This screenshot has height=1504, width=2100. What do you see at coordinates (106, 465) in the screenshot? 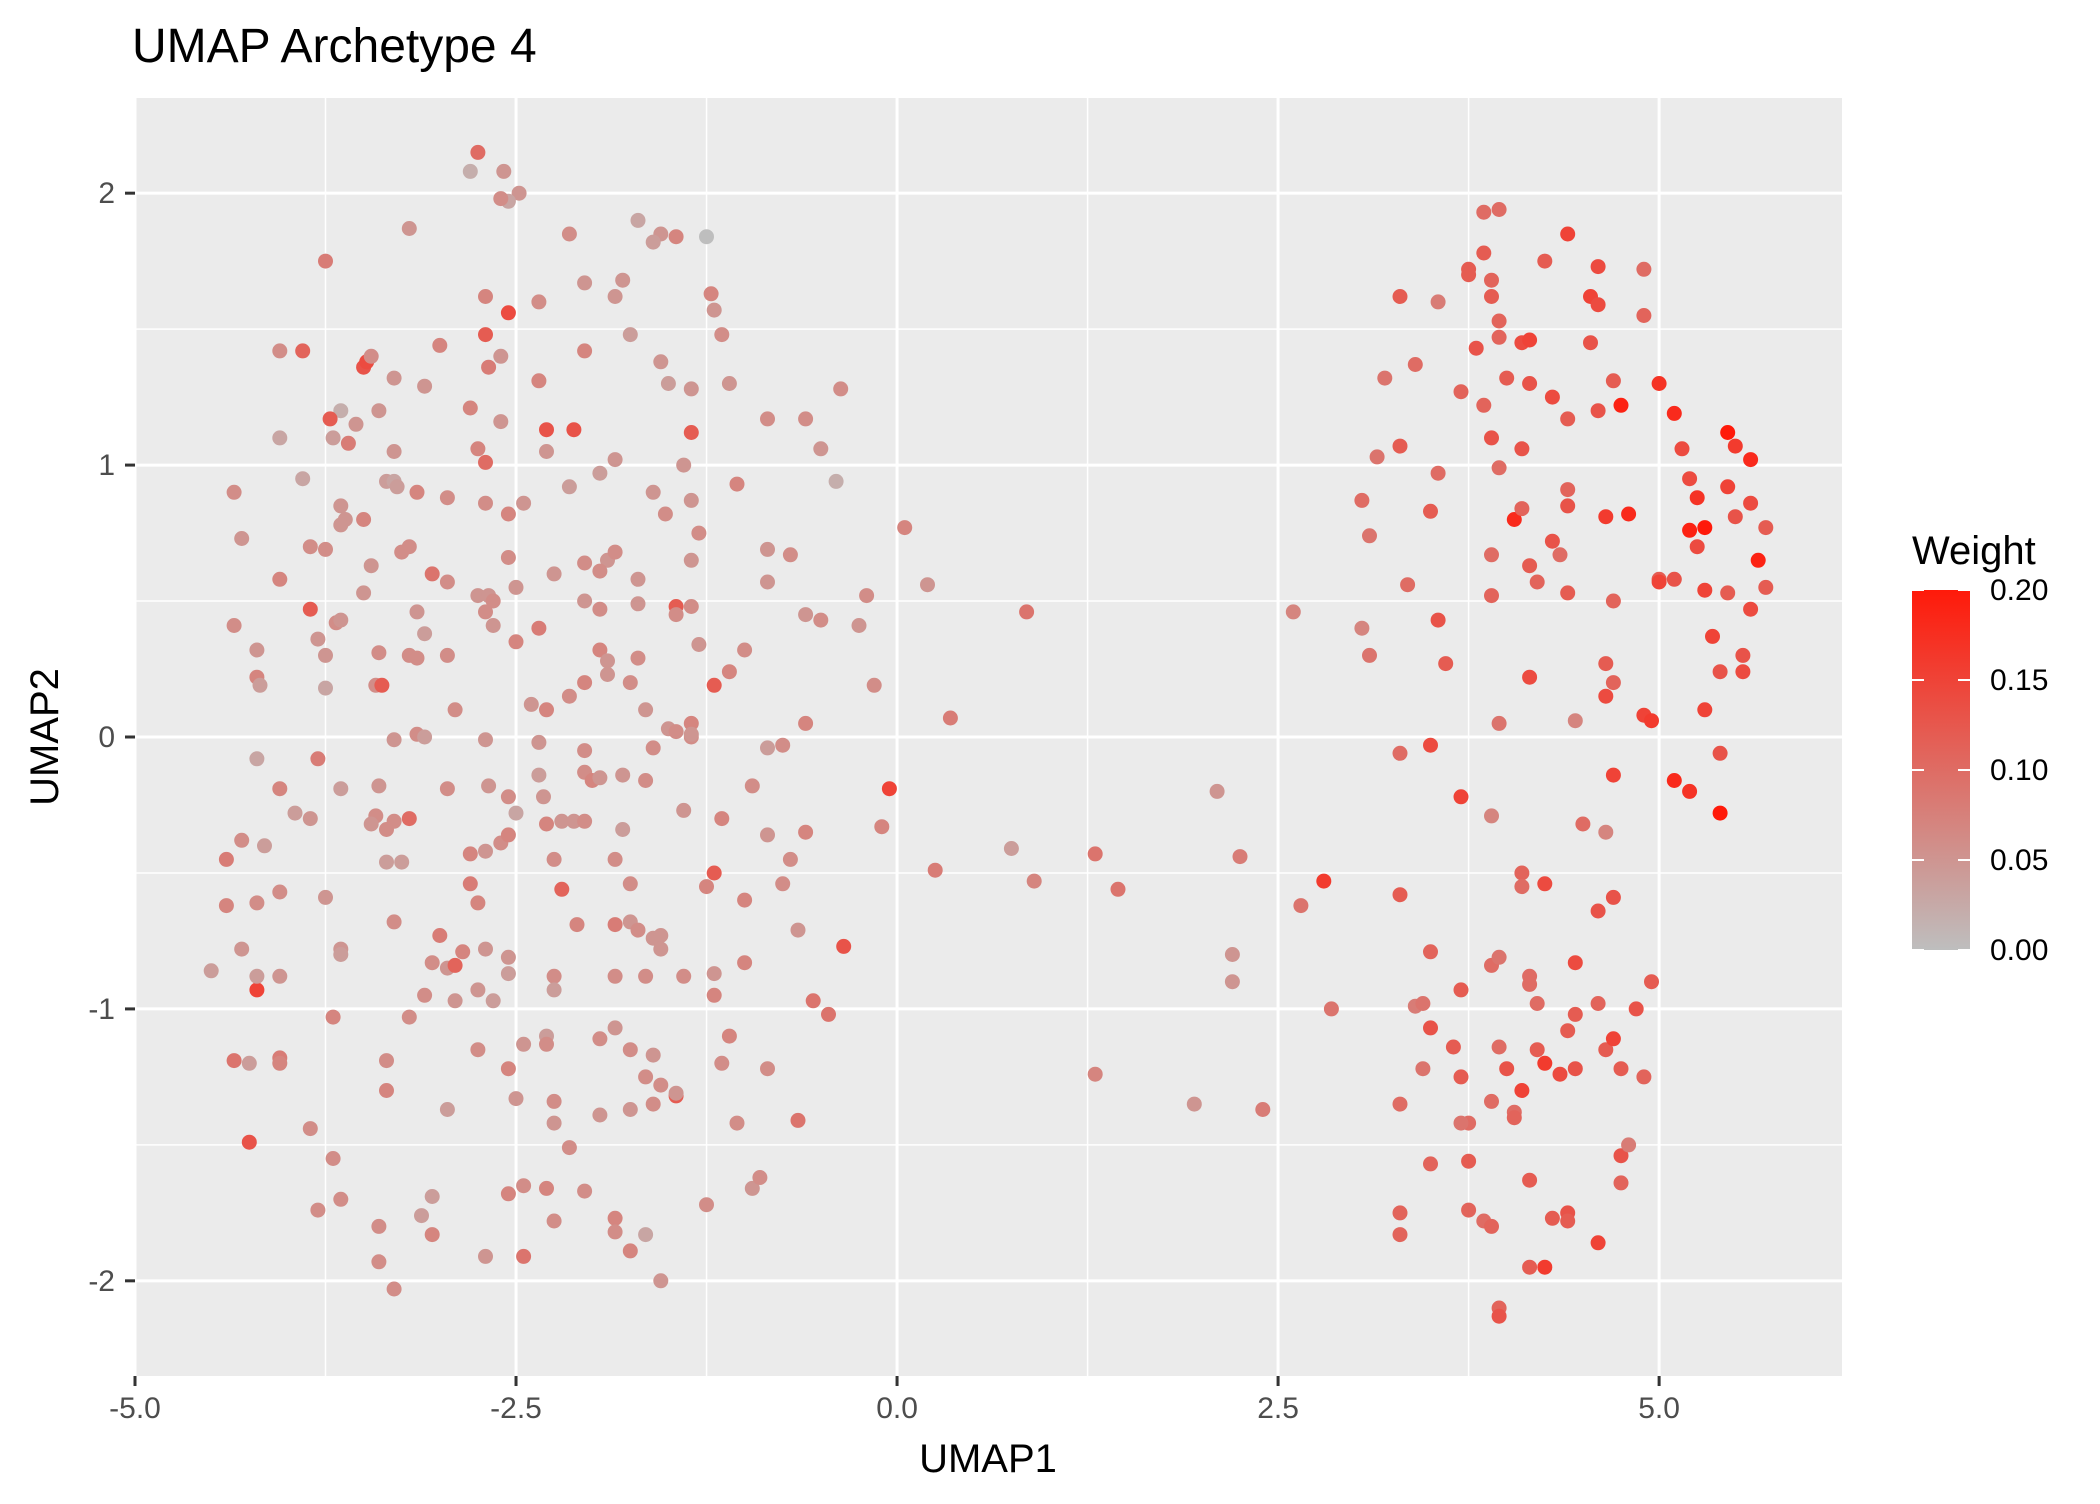
I see `y-tick-label: 1` at bounding box center [106, 465].